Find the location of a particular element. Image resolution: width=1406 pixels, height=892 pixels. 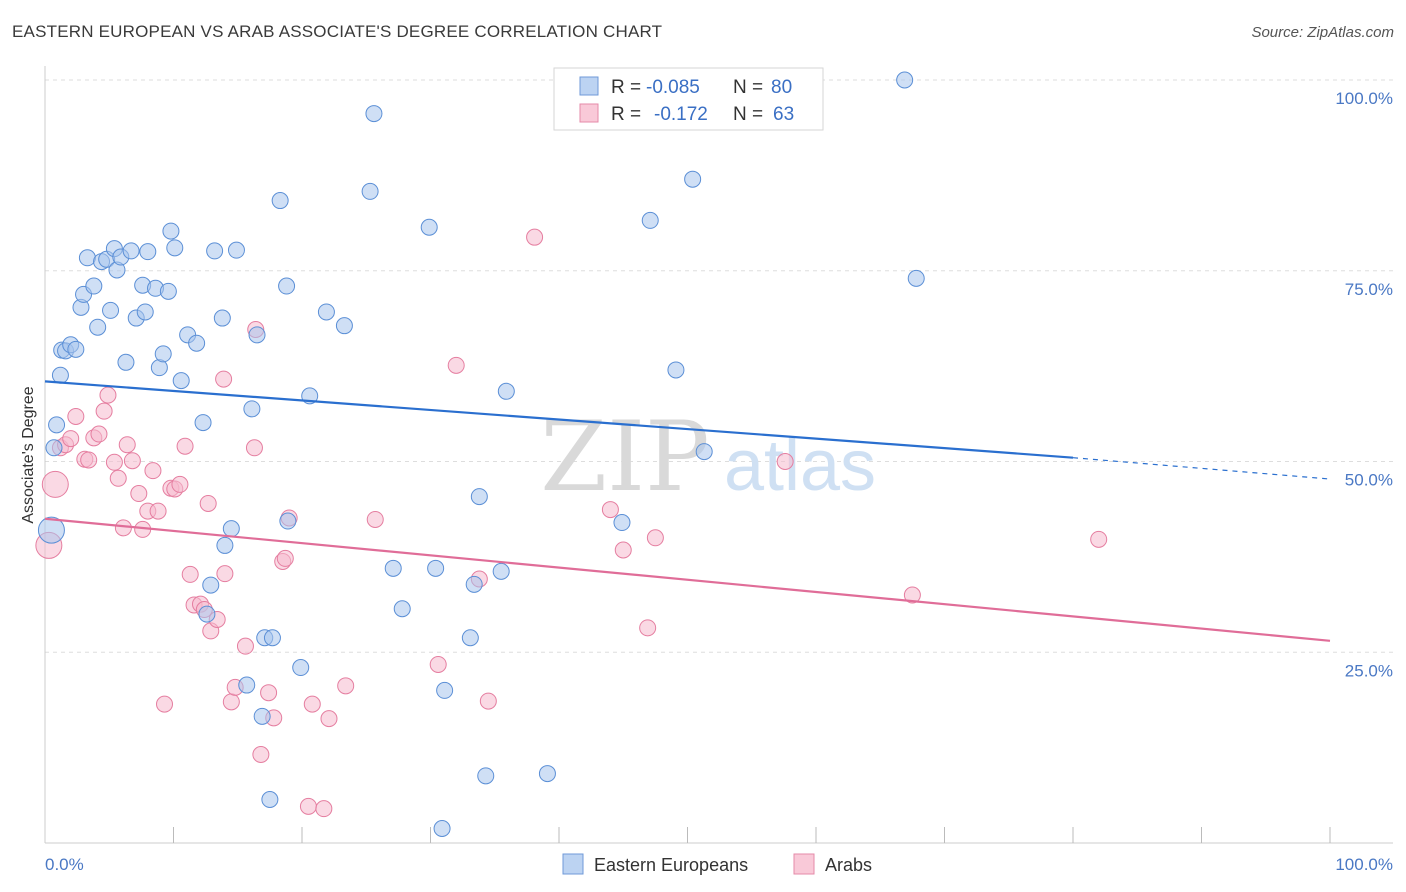

y-tick-label: 25.0% is located at coordinates (1369, 670).